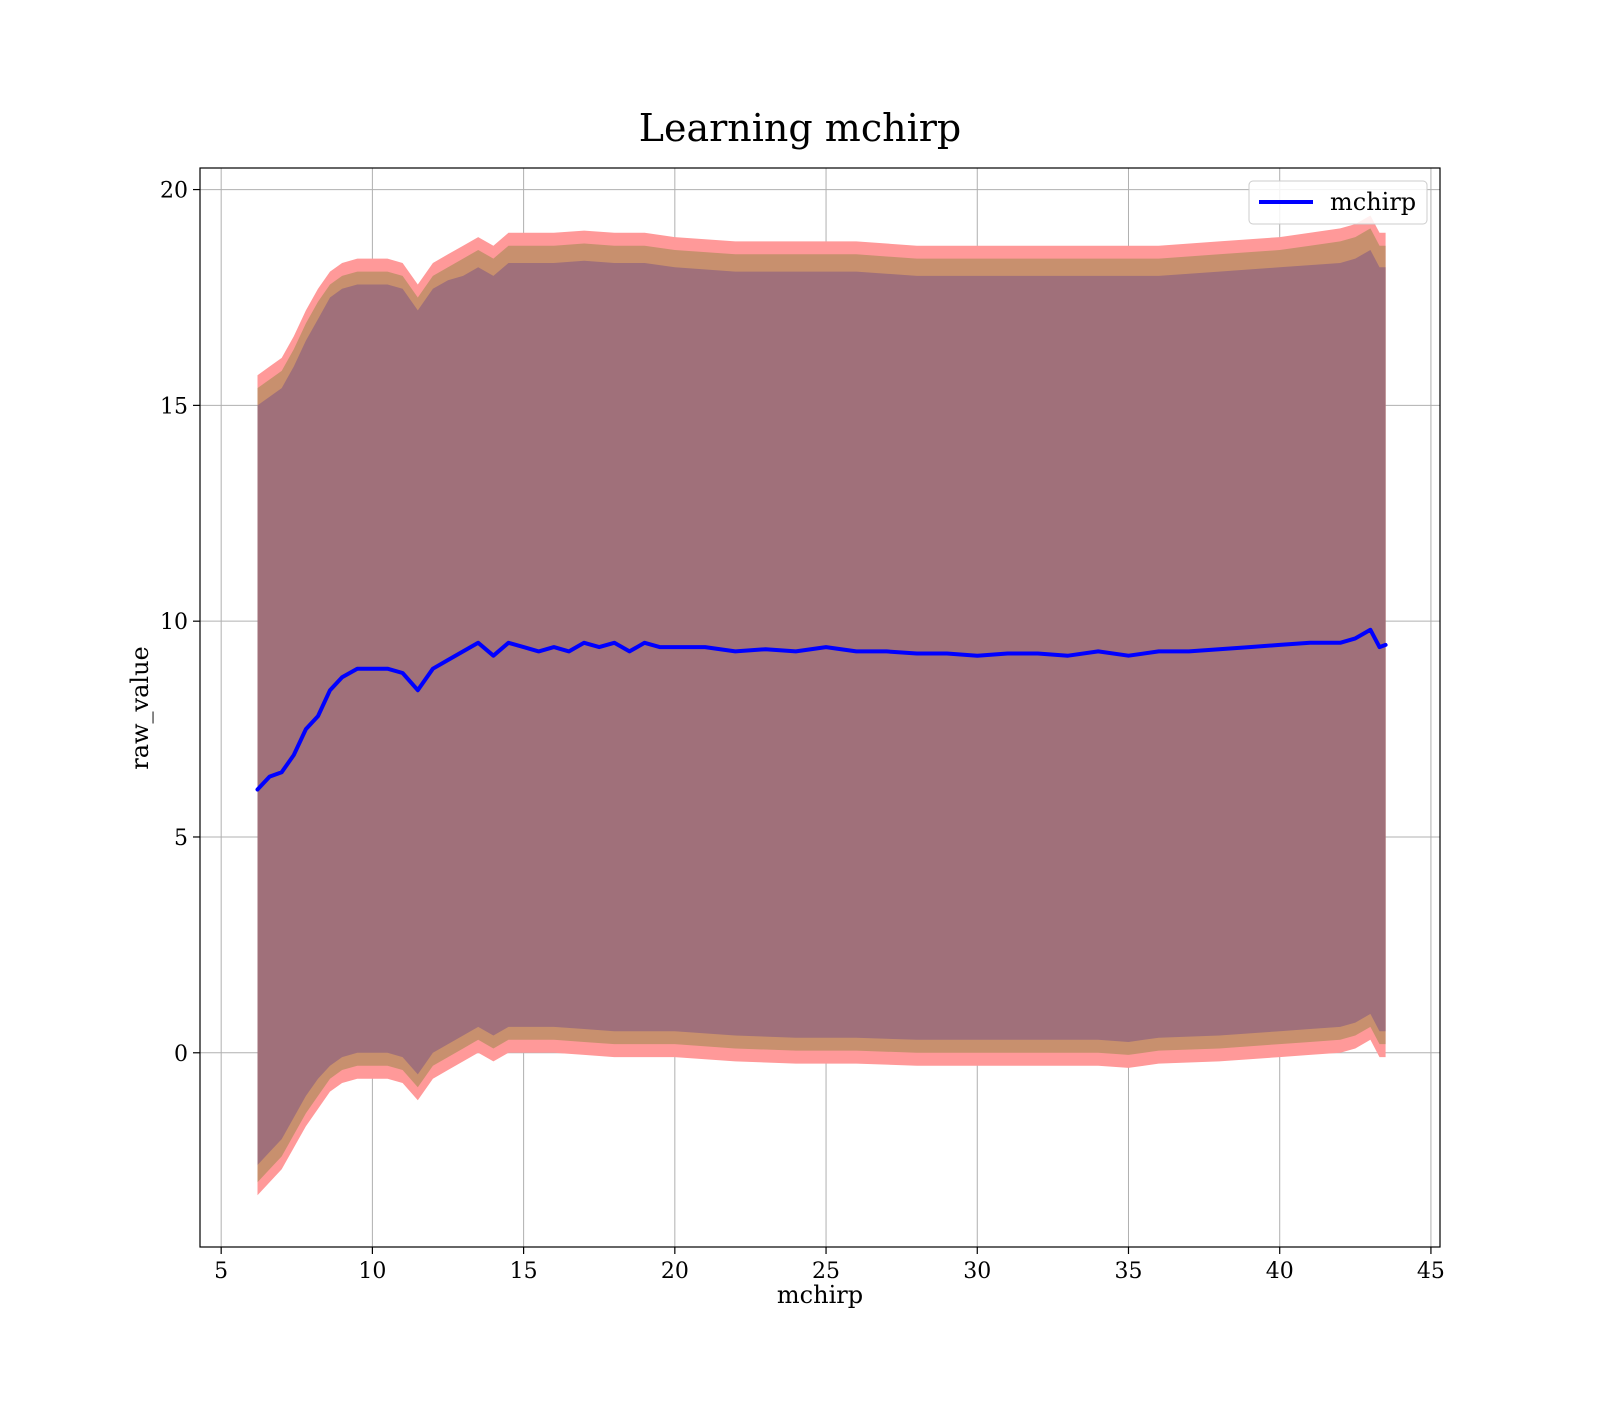  Describe the element at coordinates (174, 406) in the screenshot. I see `y-tick-label: 15` at that location.